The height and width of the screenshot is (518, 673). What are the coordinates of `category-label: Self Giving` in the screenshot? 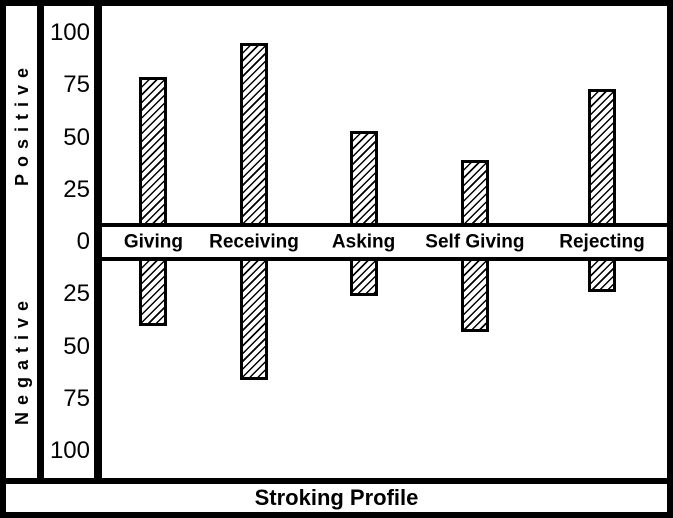 It's located at (475, 242).